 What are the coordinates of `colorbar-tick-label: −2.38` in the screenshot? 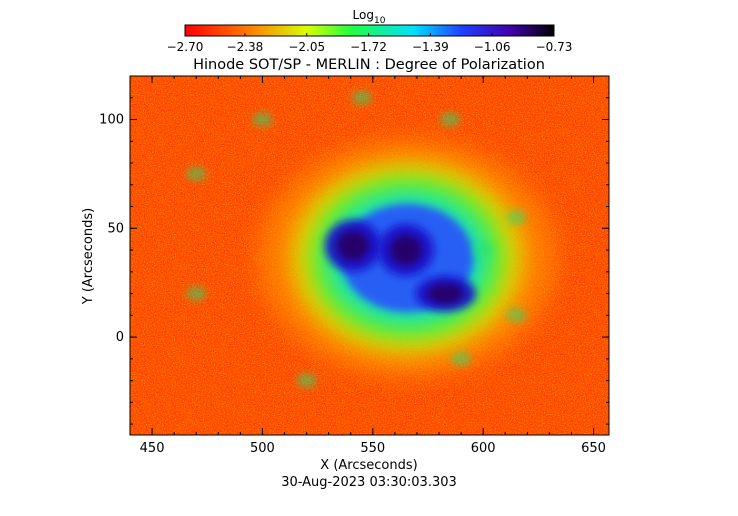 It's located at (245, 47).